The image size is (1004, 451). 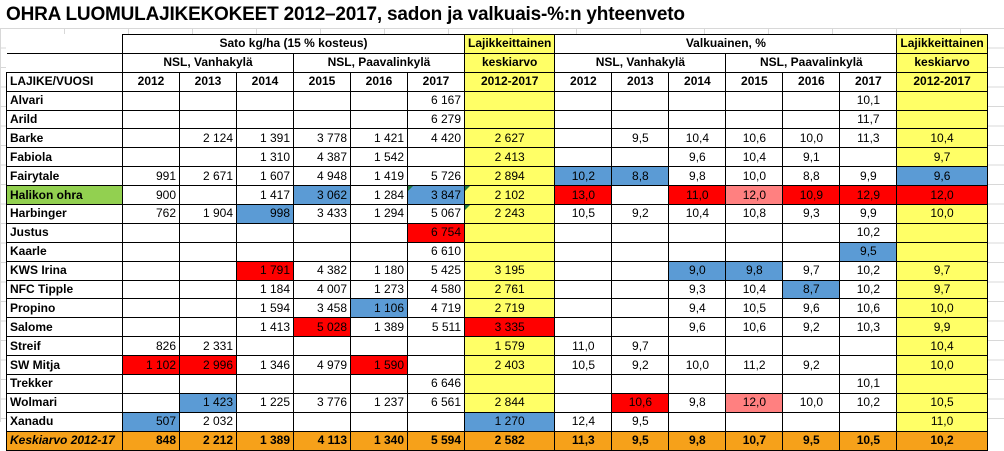 What do you see at coordinates (265, 138) in the screenshot?
I see `yield-cell: 1 391` at bounding box center [265, 138].